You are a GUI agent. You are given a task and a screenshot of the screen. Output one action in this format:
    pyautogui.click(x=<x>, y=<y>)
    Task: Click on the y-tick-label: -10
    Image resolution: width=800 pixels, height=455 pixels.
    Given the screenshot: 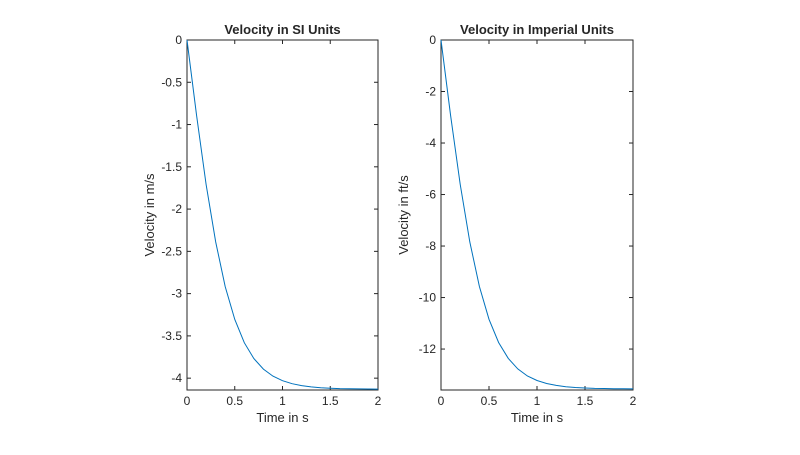 What is the action you would take?
    pyautogui.click(x=428, y=298)
    